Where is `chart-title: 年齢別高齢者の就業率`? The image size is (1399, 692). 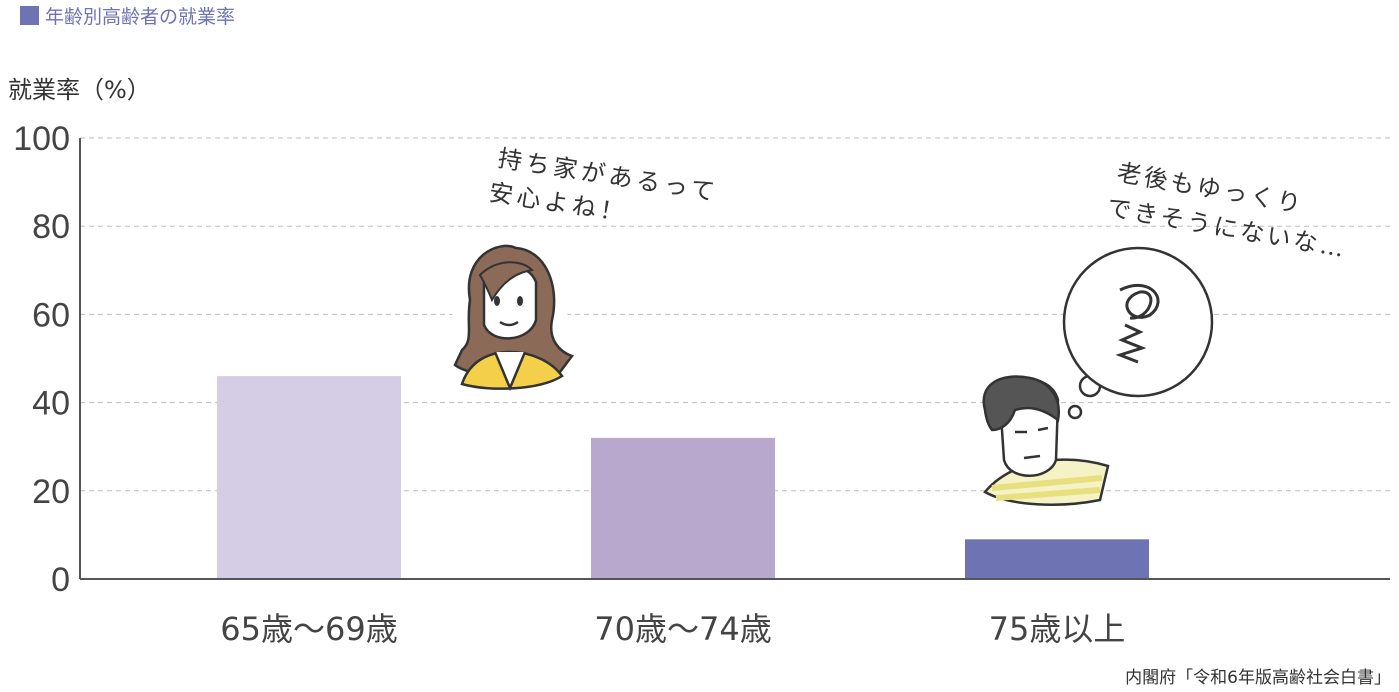
chart-title: 年齢別高齢者の就業率 is located at coordinates (140, 16).